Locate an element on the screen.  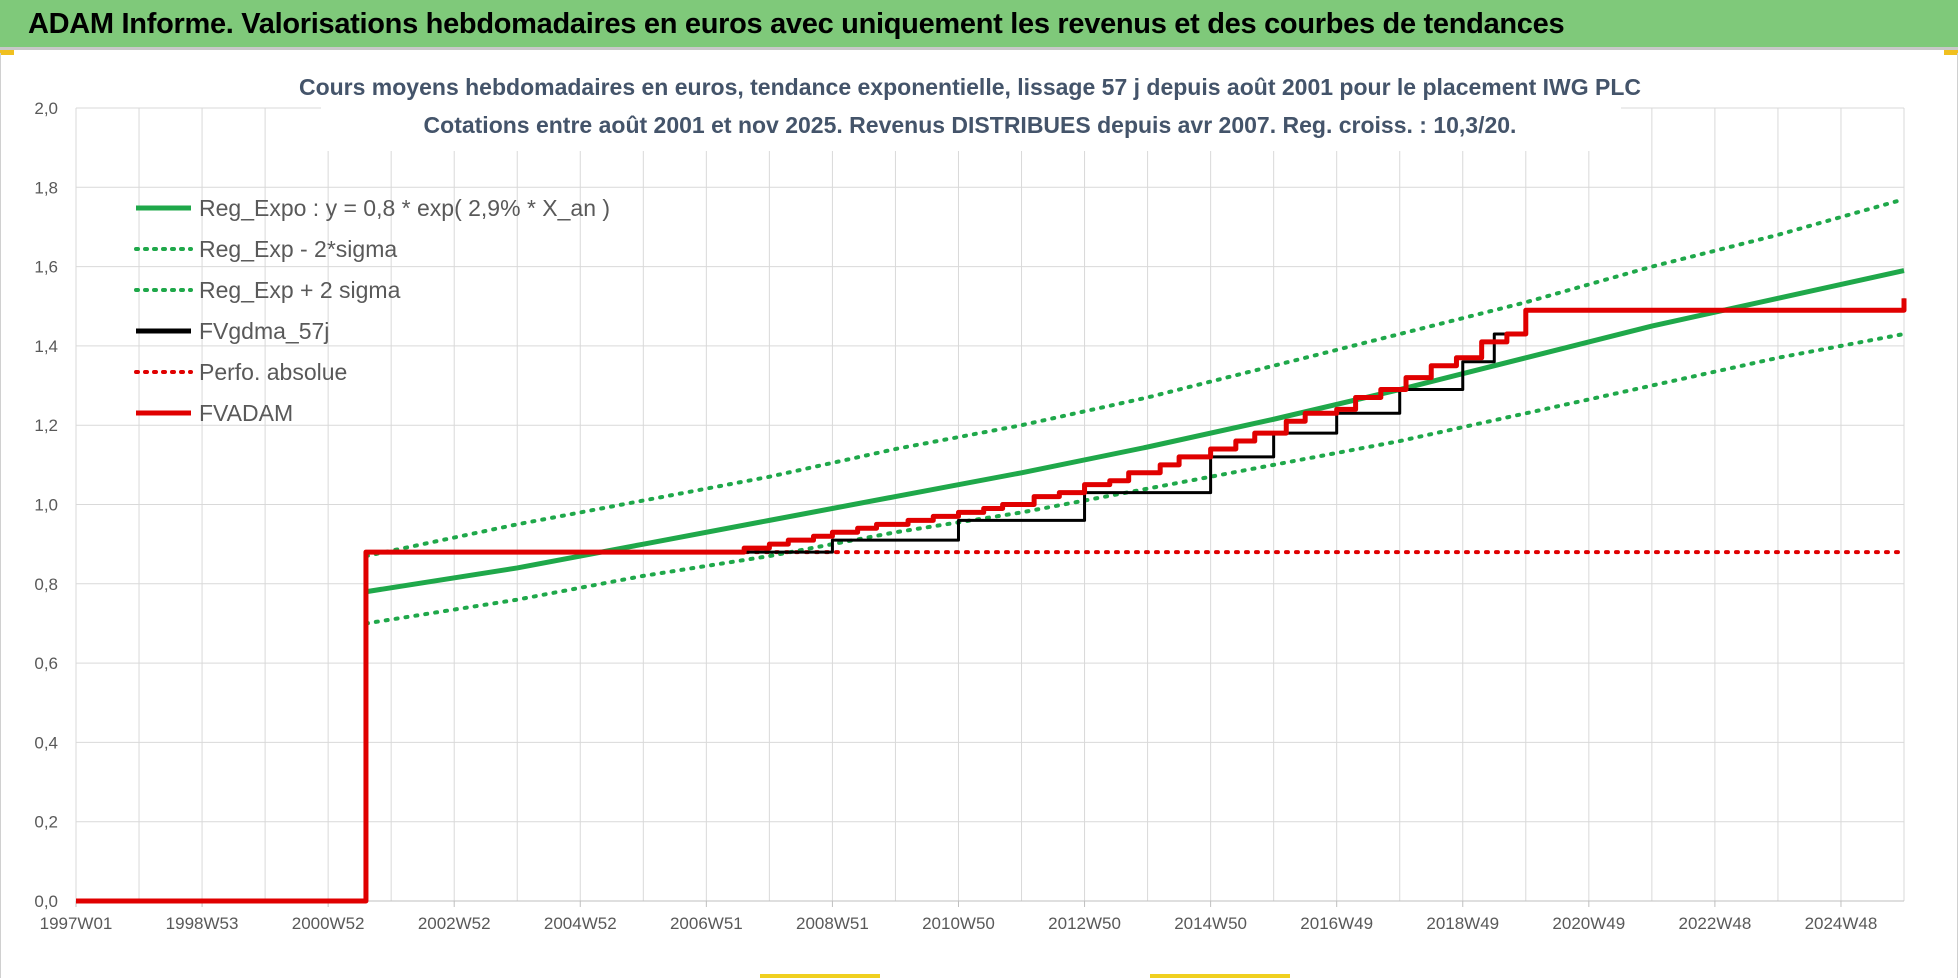
x-tick-label: 2012W50 is located at coordinates (1084, 923).